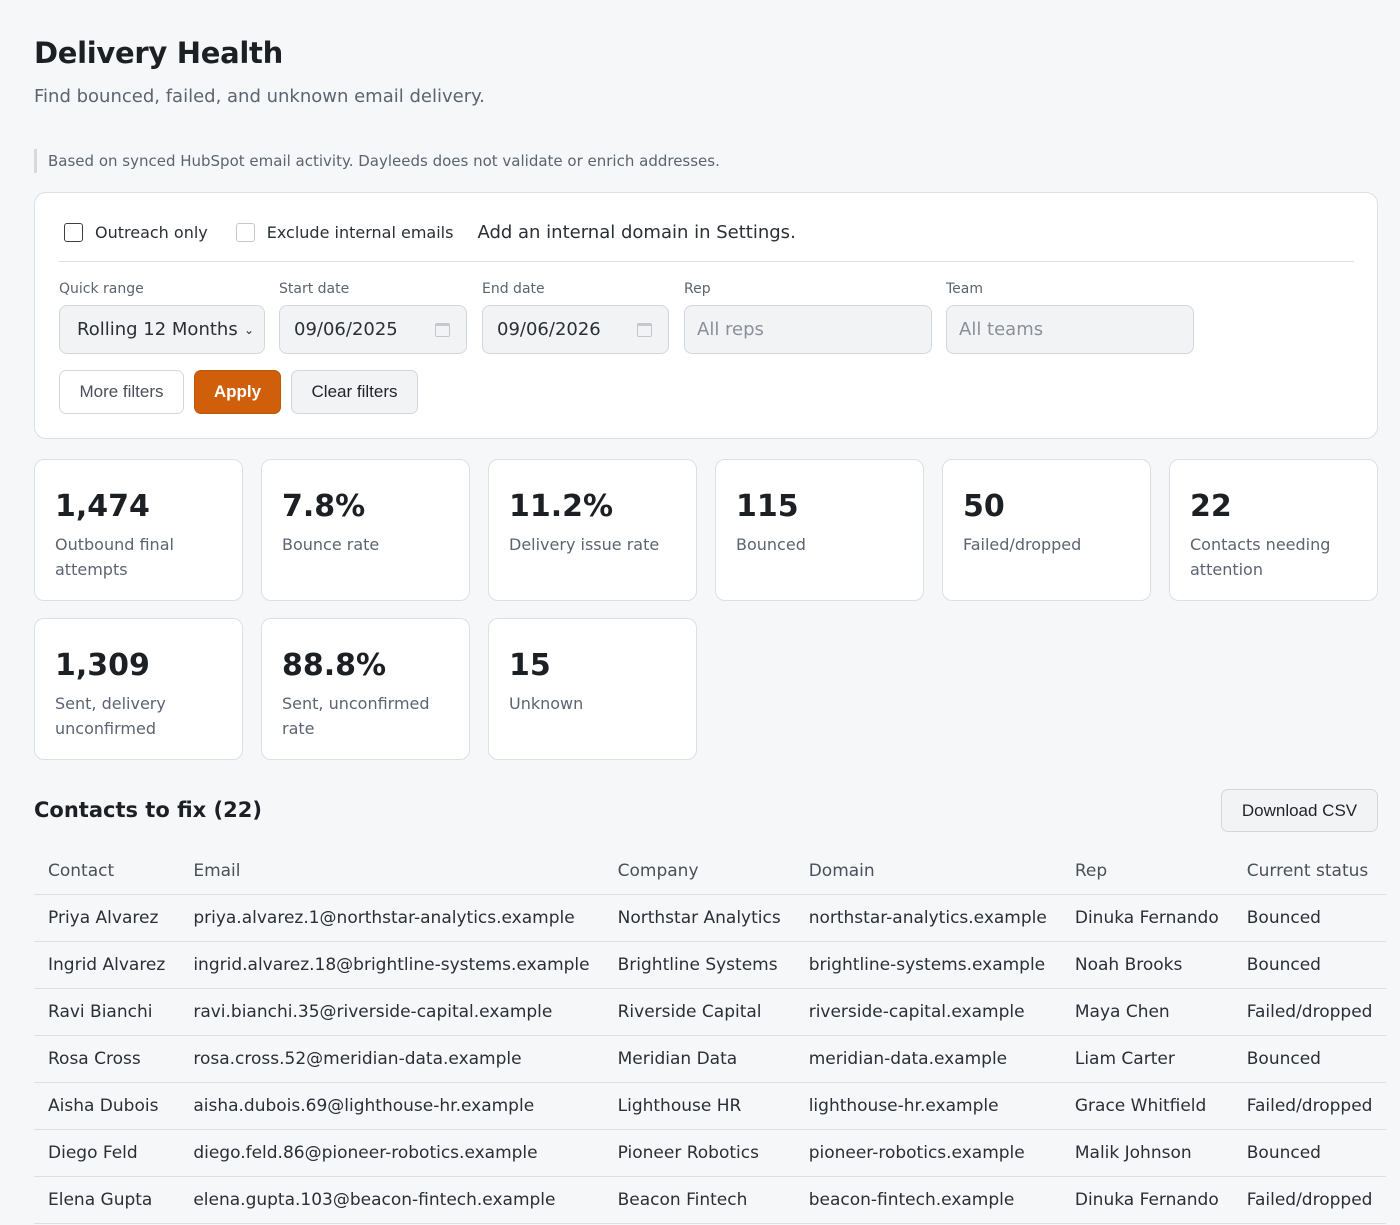 Image resolution: width=1400 pixels, height=1225 pixels. I want to click on stat-value: 15, so click(530, 665).